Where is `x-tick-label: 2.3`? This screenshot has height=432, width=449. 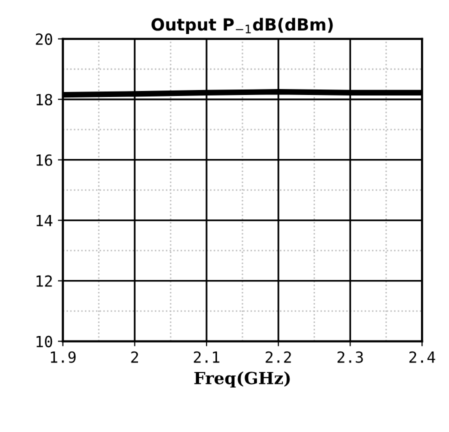
x-tick-label: 2.3 is located at coordinates (350, 357).